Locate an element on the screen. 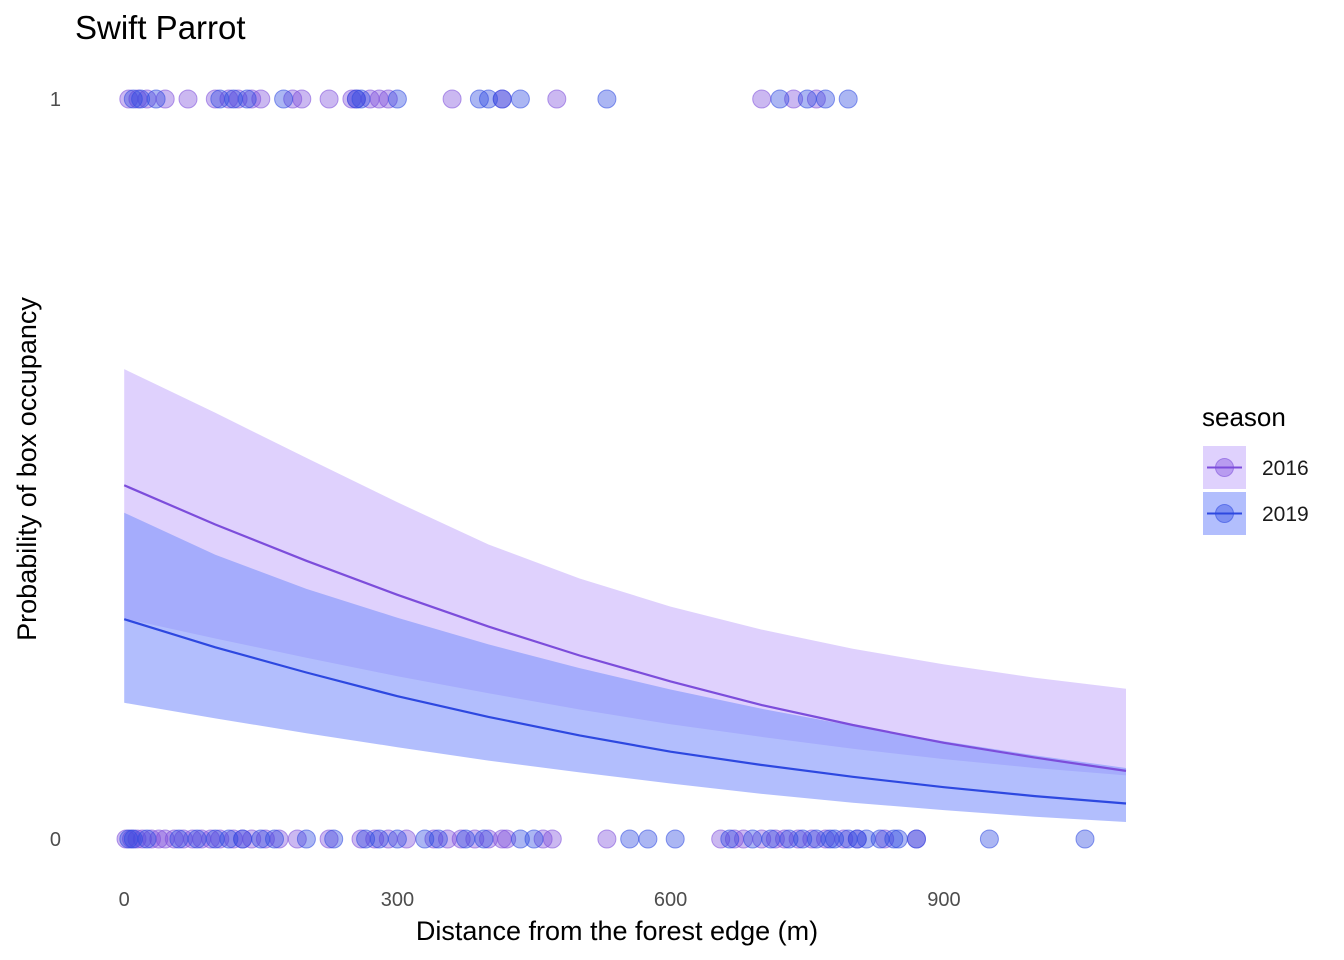 Image resolution: width=1344 pixels, height=960 pixels. x-tick-label: 0 is located at coordinates (124, 900).